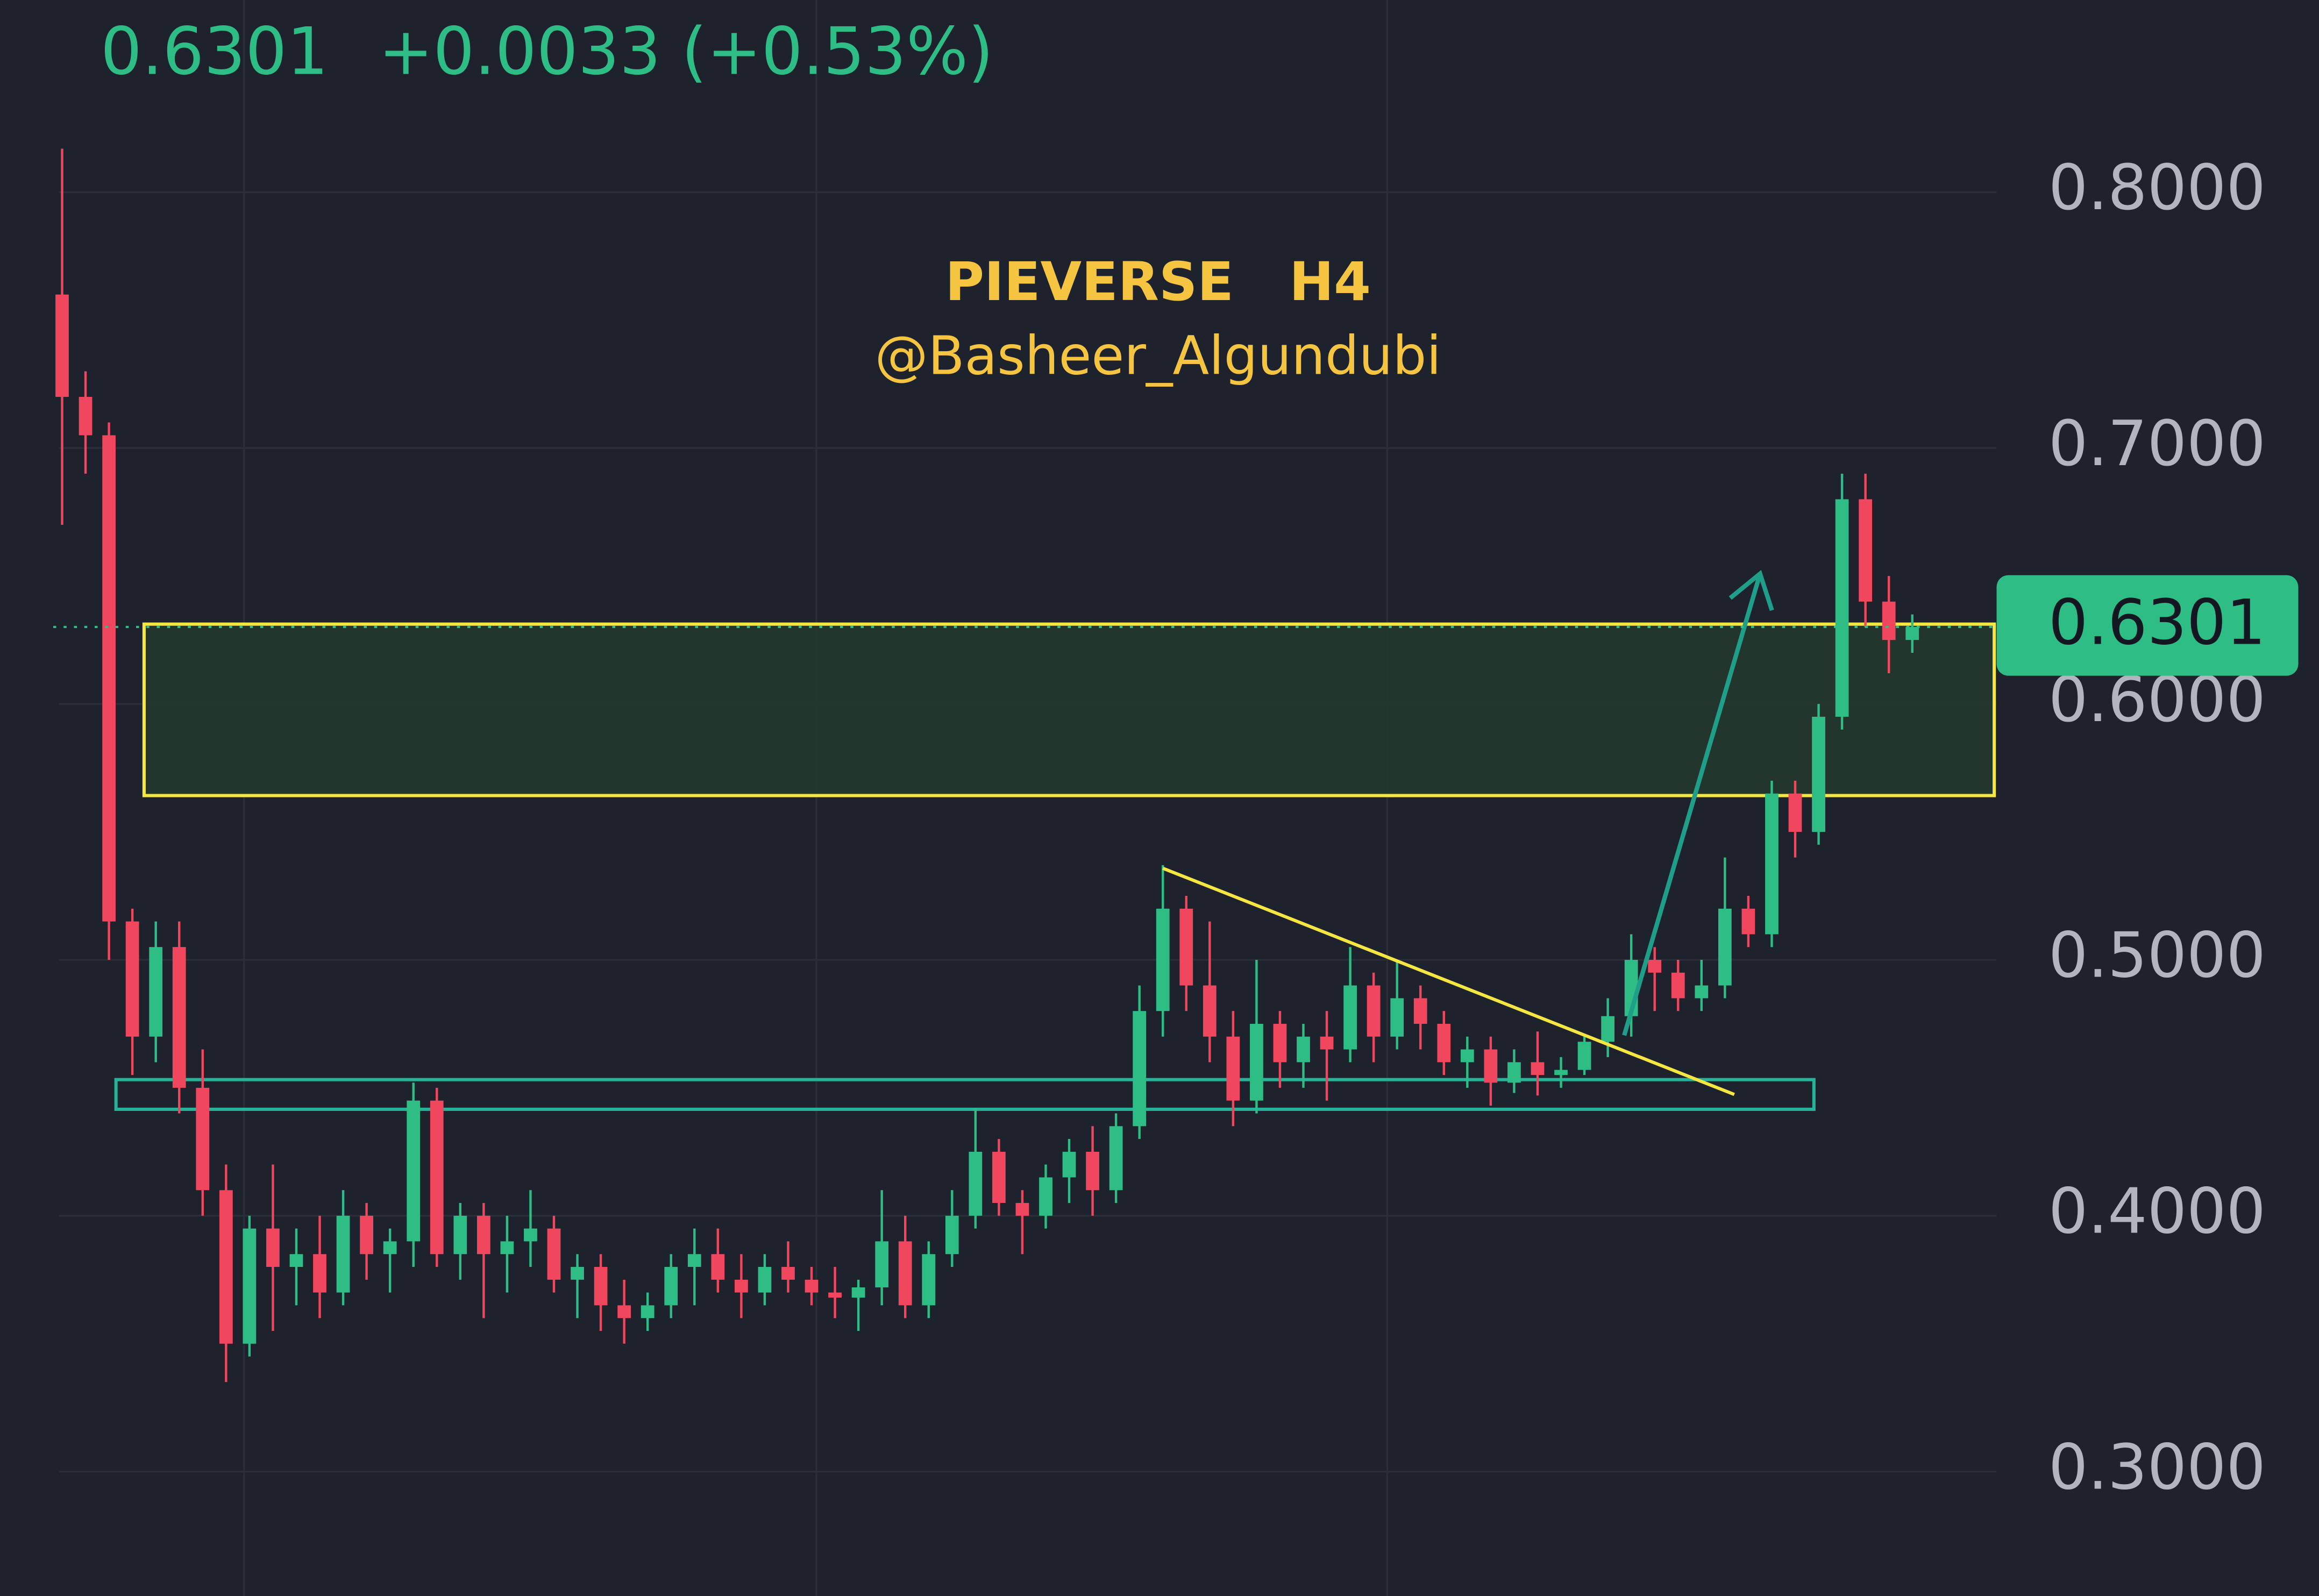  Describe the element at coordinates (1448, 981) in the screenshot. I see `trend-line` at that location.